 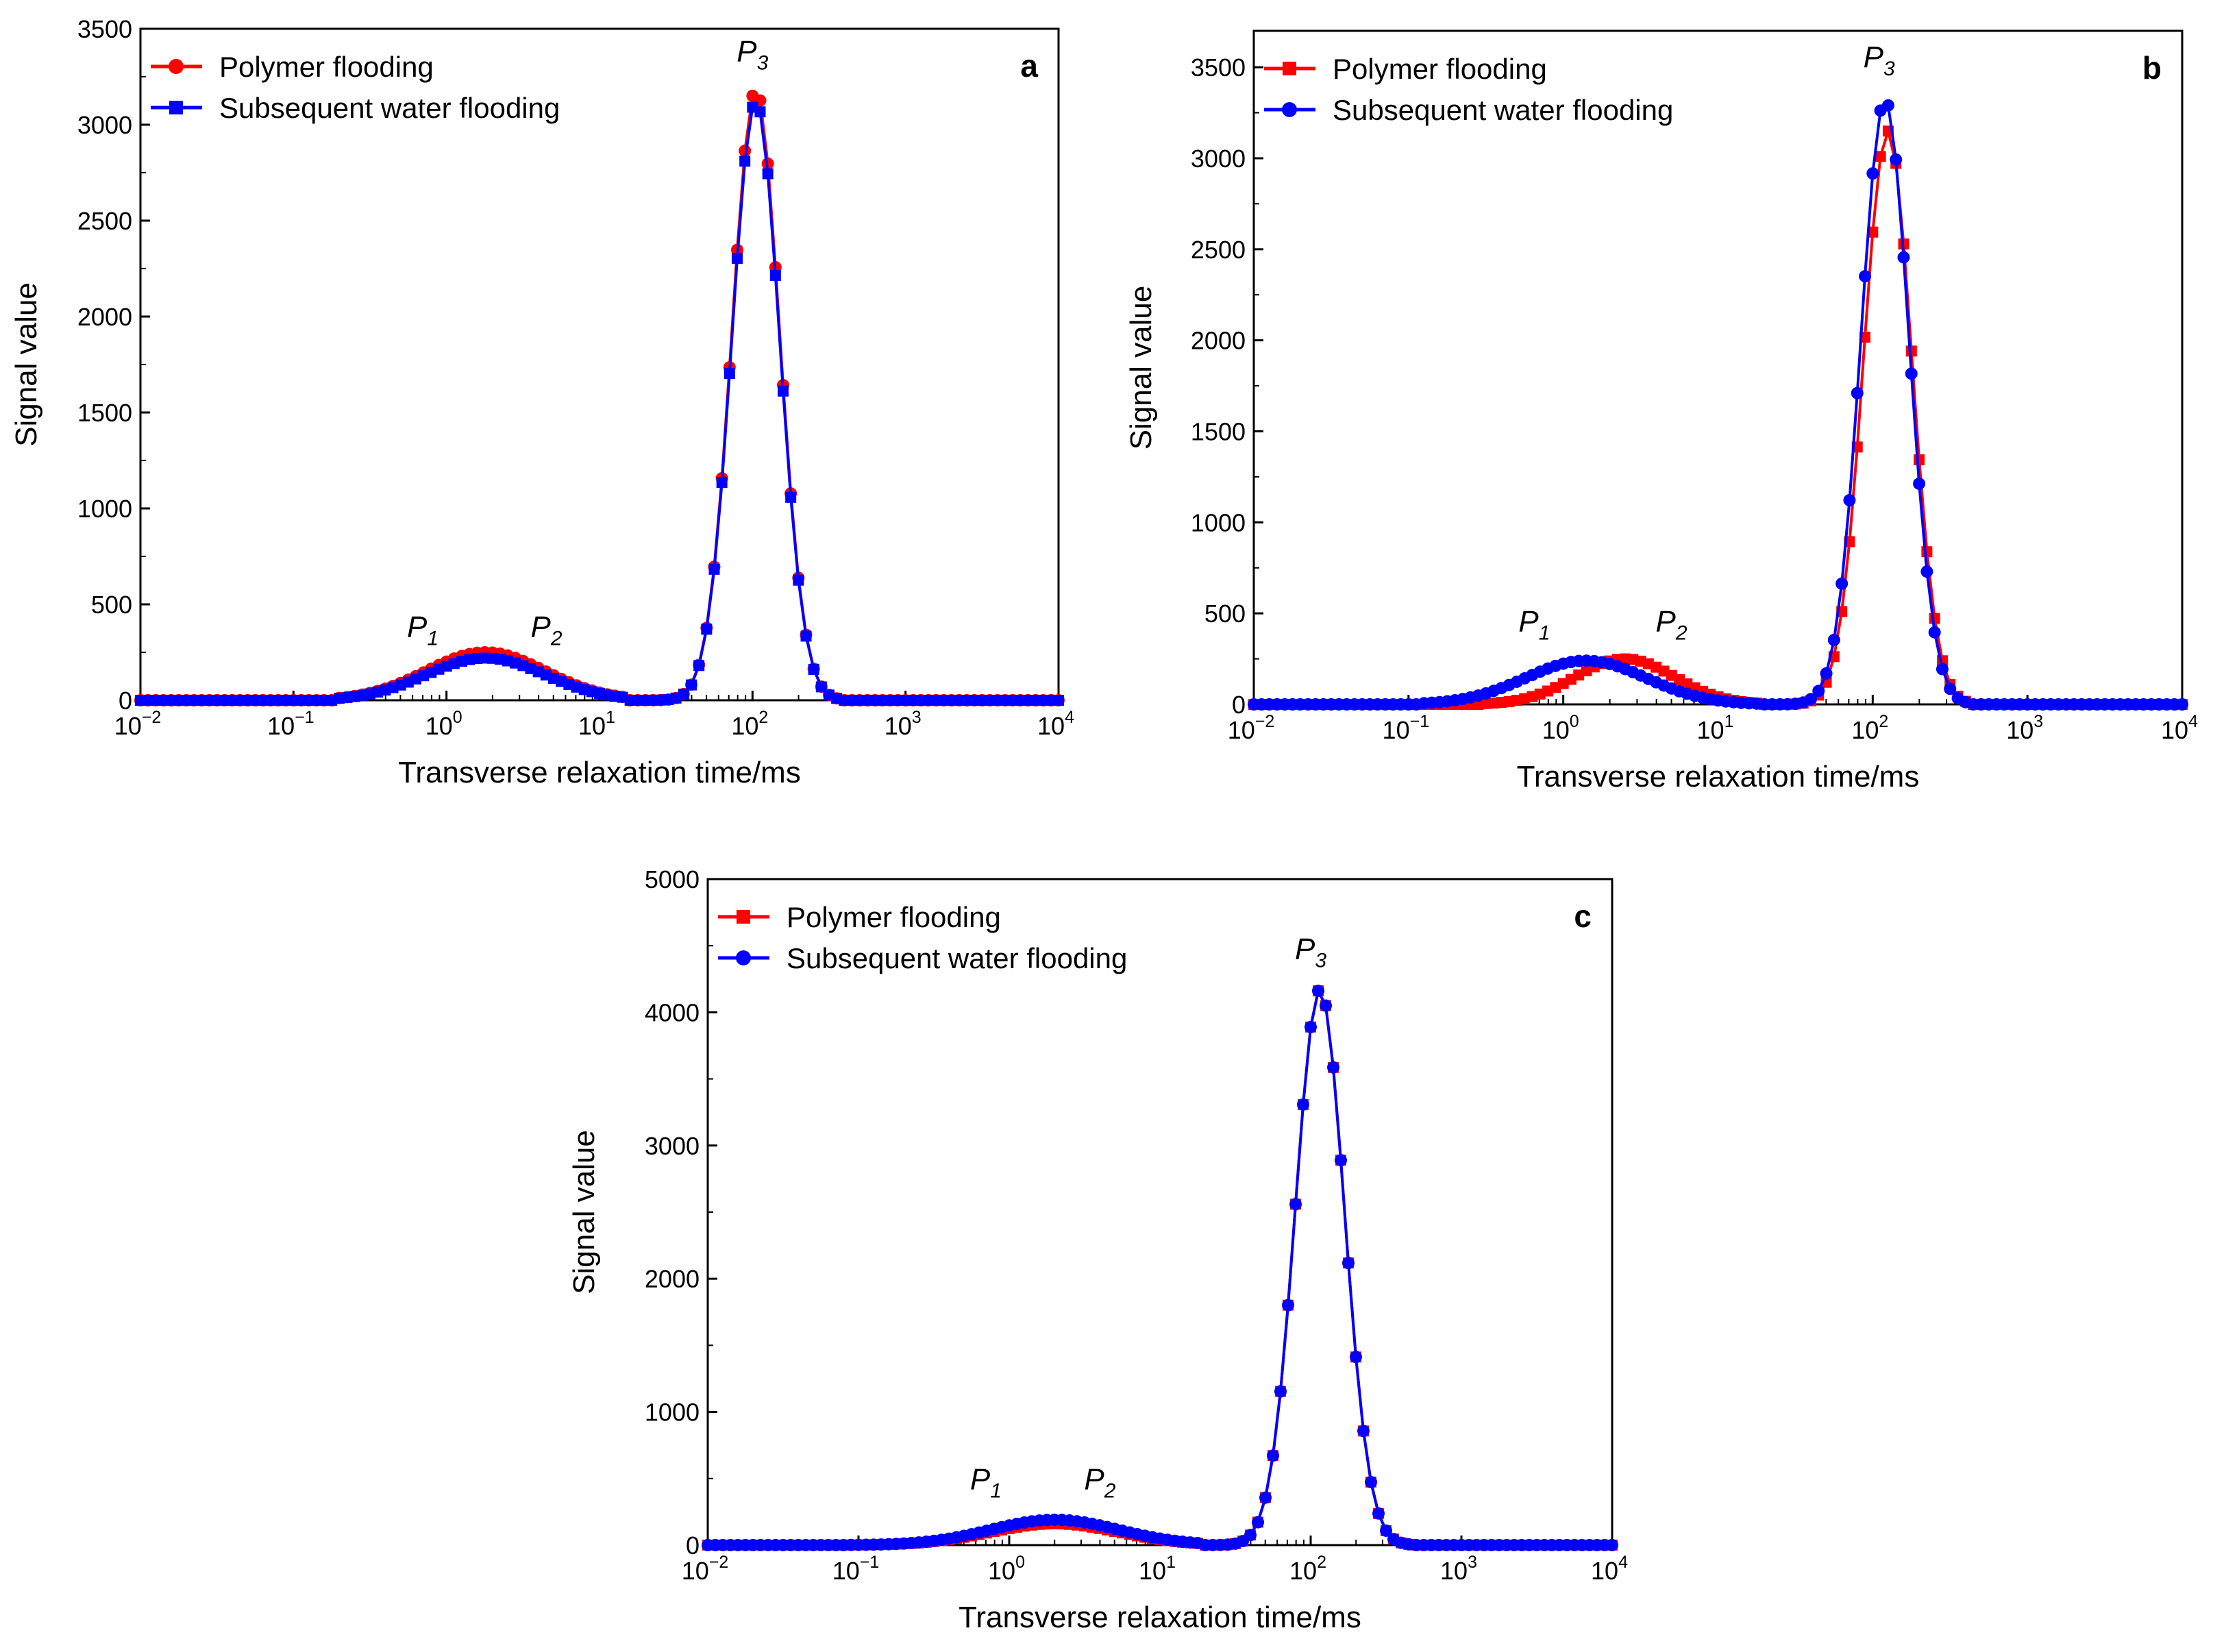 What do you see at coordinates (2152, 68) in the screenshot?
I see `panel-letter: b` at bounding box center [2152, 68].